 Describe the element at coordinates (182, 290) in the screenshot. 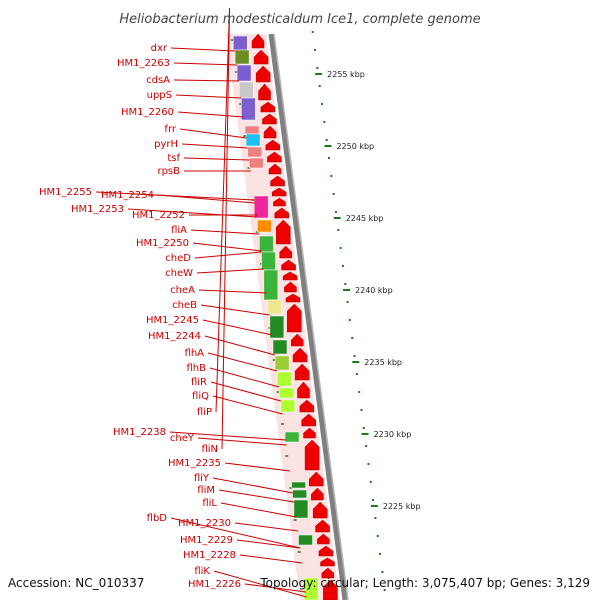

I see `gene-label: cheA` at that location.